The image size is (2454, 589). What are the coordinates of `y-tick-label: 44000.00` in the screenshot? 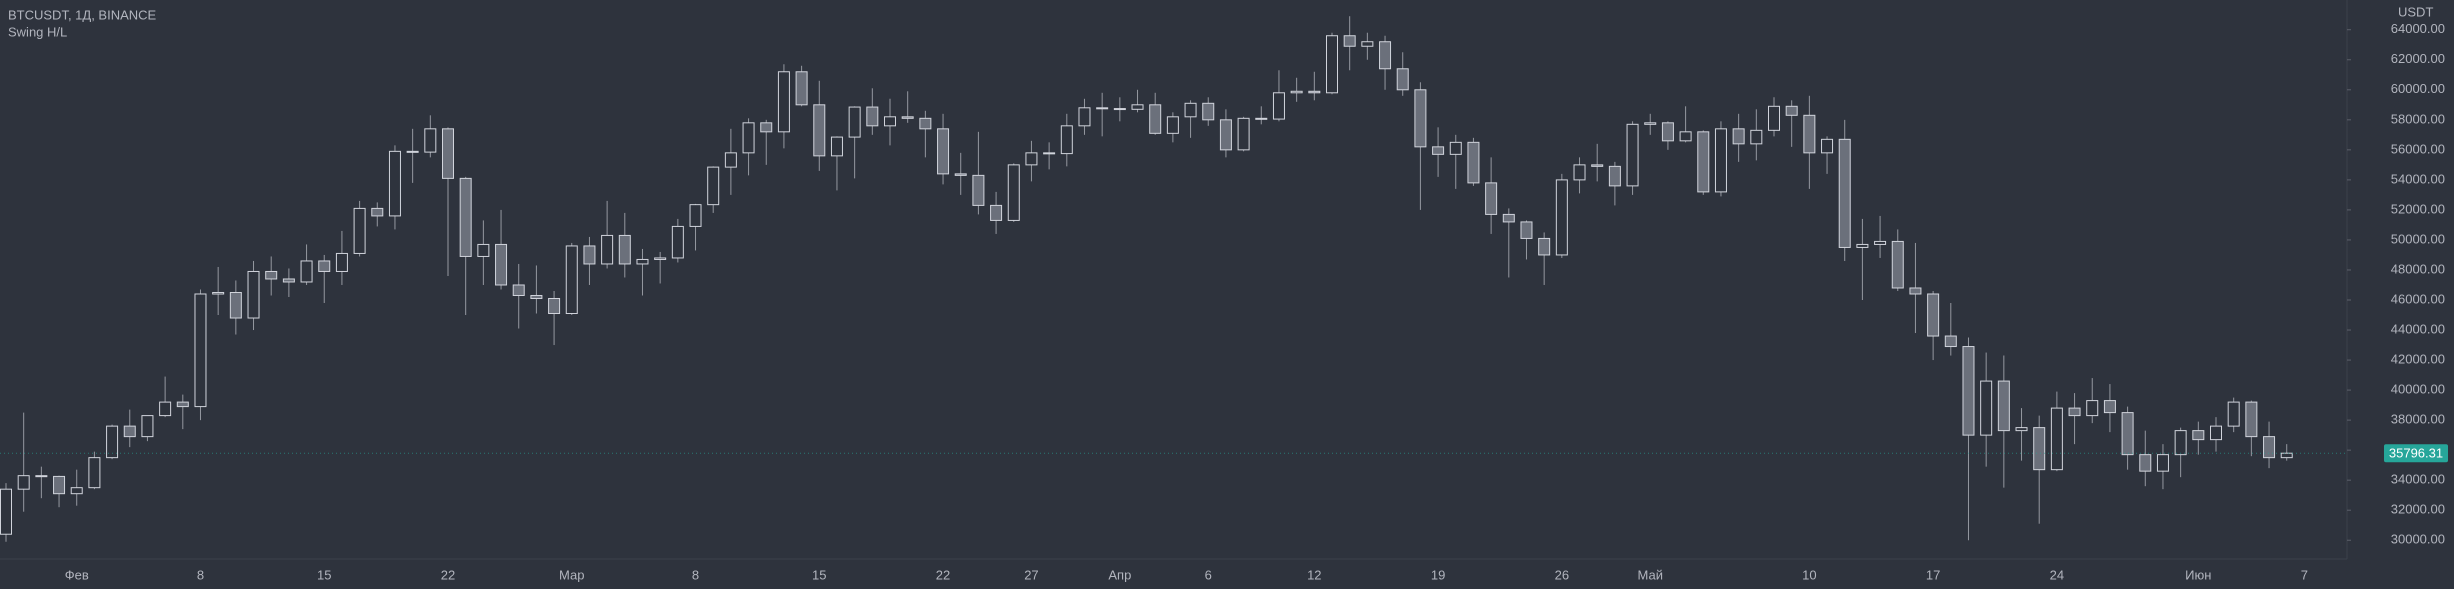 It's located at (2418, 328).